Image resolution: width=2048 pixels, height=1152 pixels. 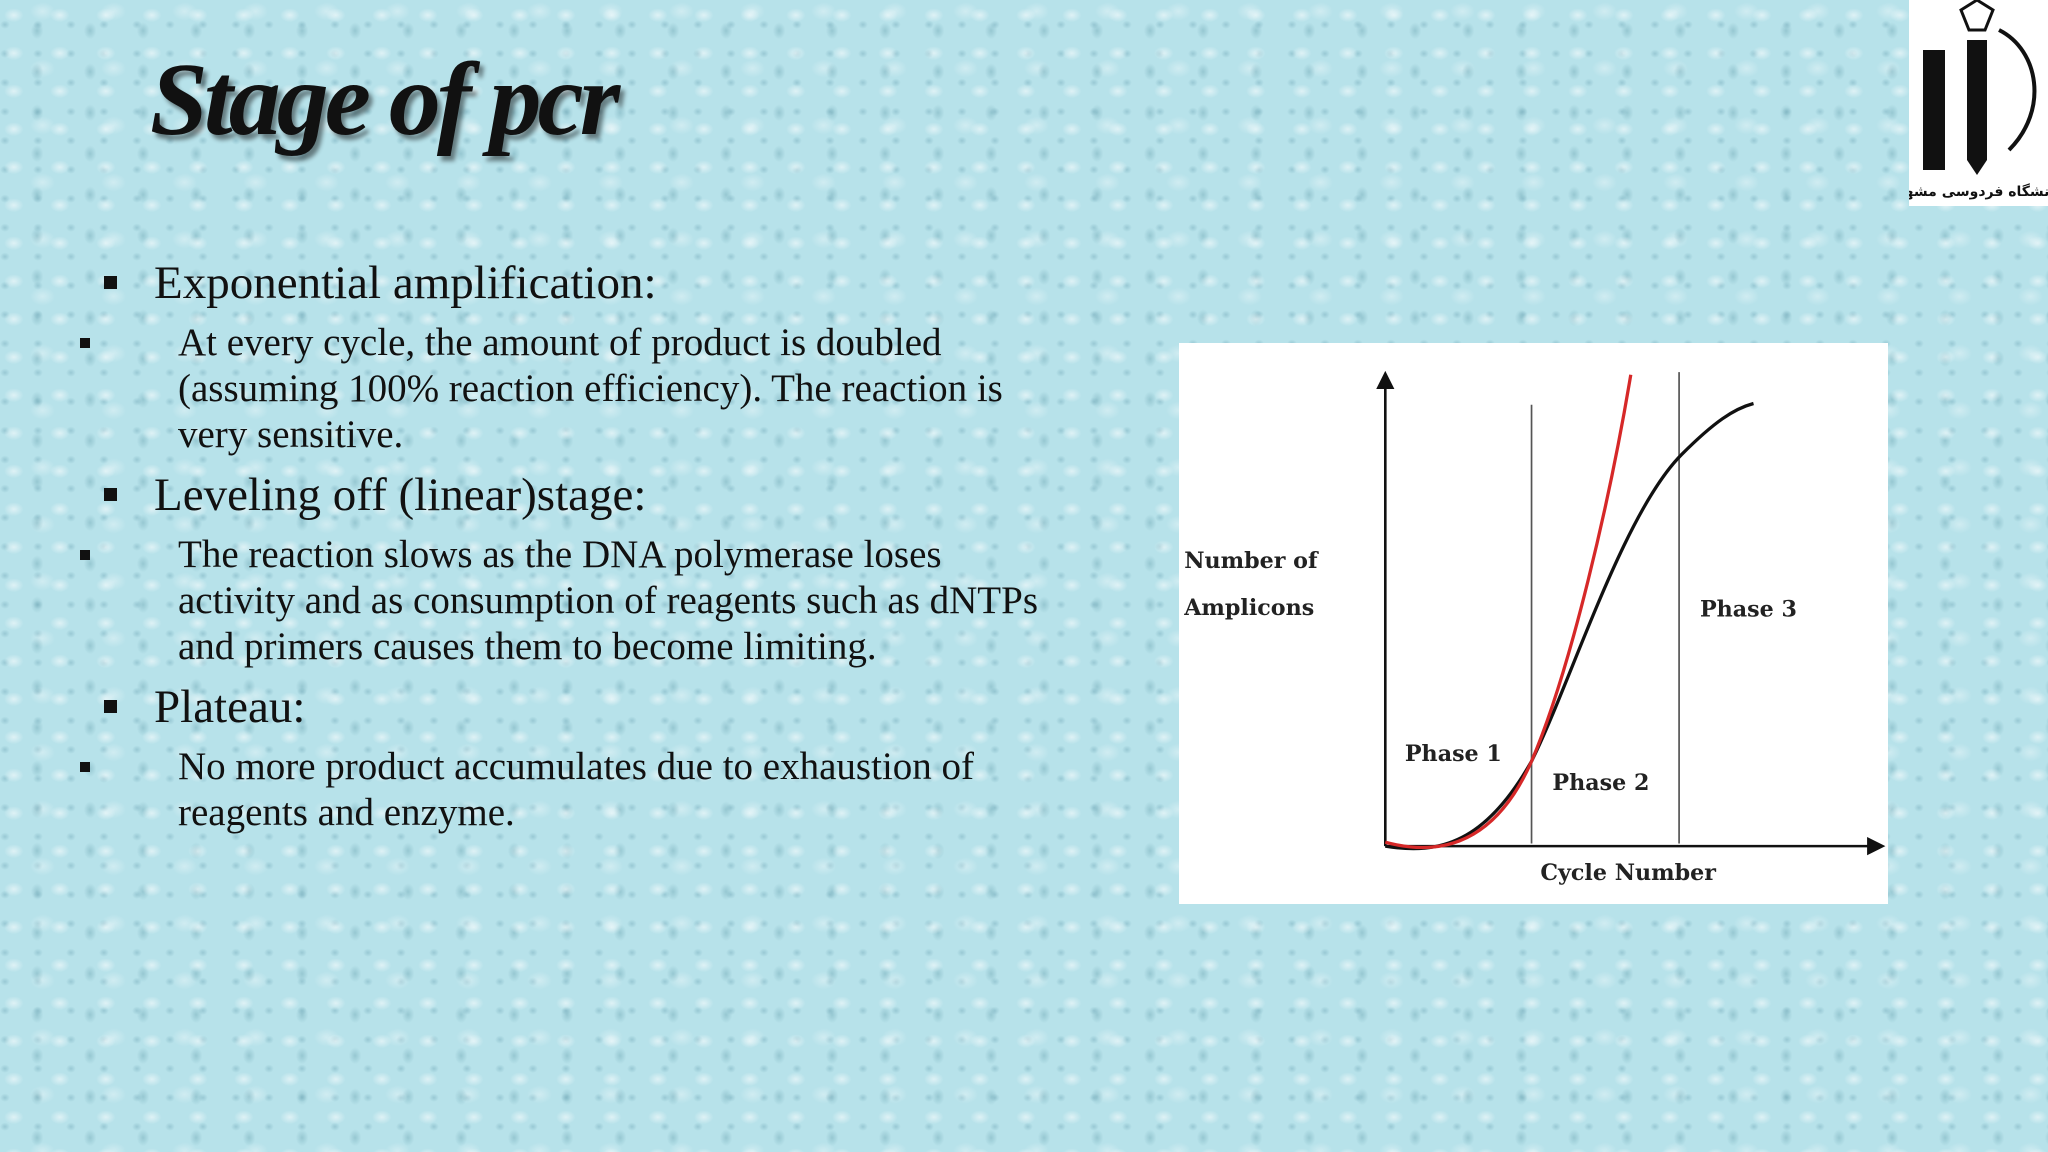 I want to click on phase-label: Phase 1, so click(x=1453, y=754).